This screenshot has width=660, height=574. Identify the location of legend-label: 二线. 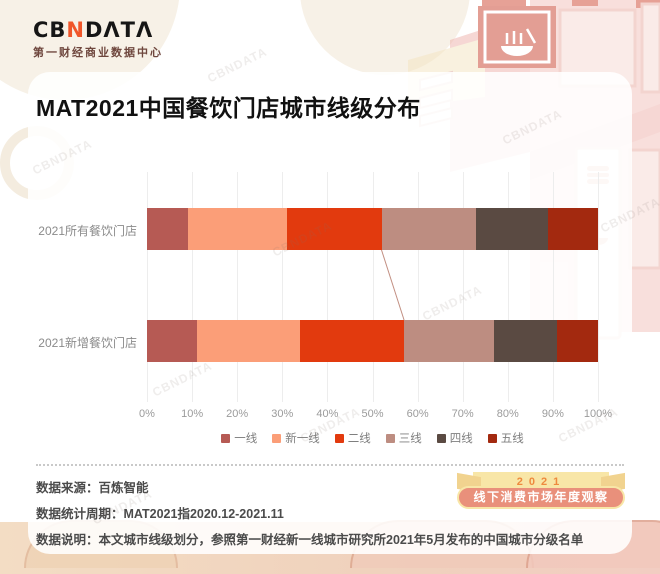
(359, 439).